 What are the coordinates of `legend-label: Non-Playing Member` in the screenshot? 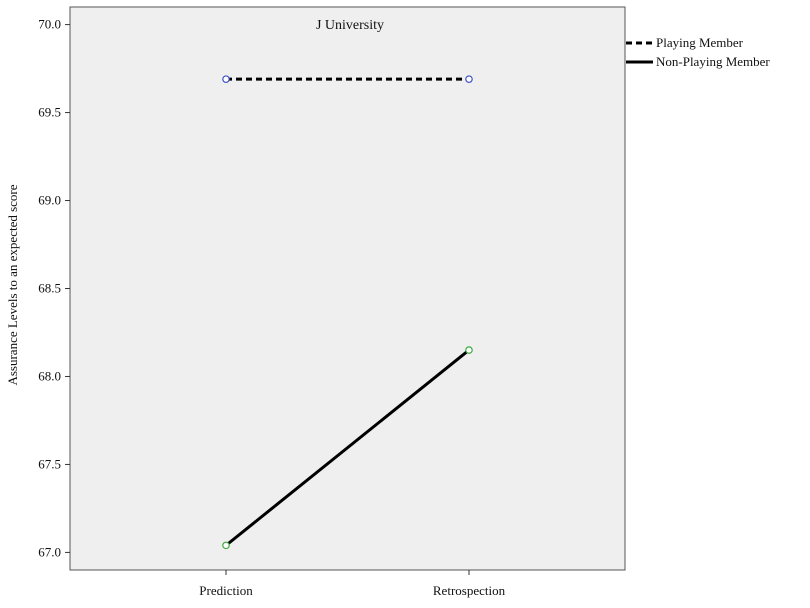 It's located at (713, 61).